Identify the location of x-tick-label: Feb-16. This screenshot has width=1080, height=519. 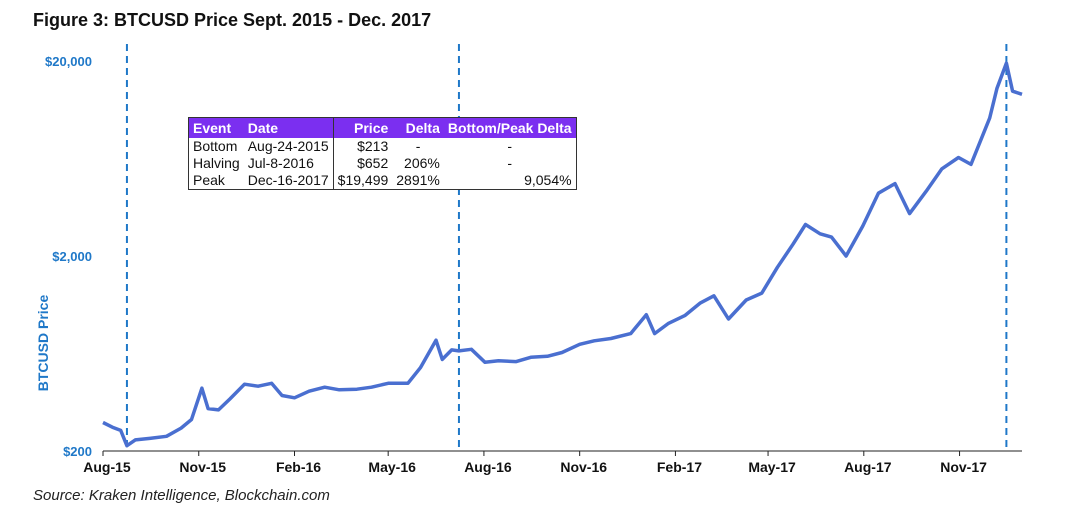
(298, 467).